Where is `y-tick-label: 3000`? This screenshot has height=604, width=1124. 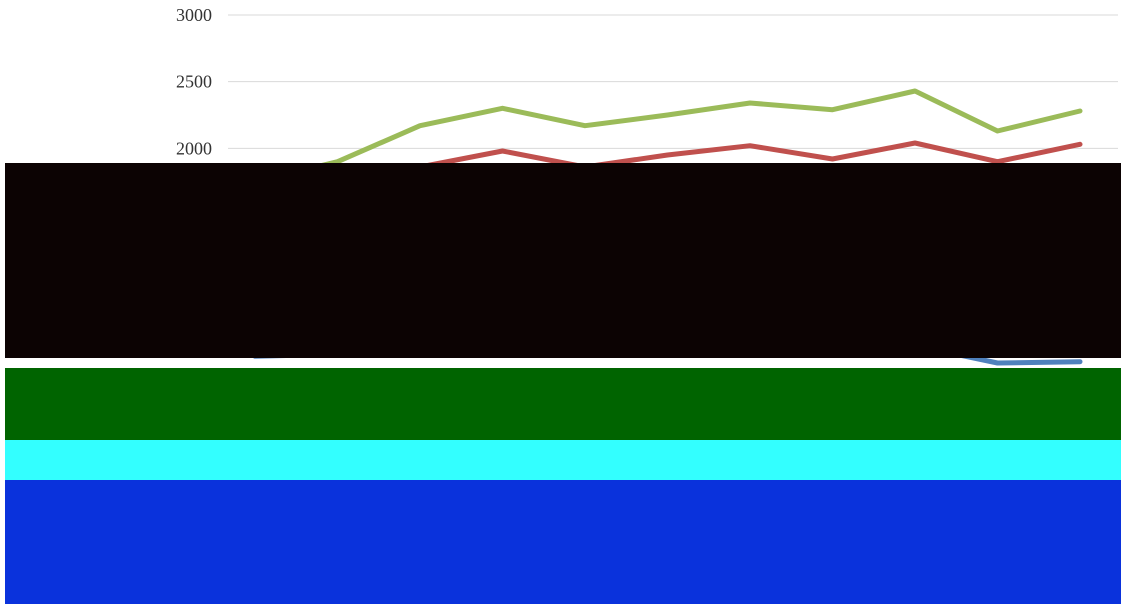
y-tick-label: 3000 is located at coordinates (194, 15).